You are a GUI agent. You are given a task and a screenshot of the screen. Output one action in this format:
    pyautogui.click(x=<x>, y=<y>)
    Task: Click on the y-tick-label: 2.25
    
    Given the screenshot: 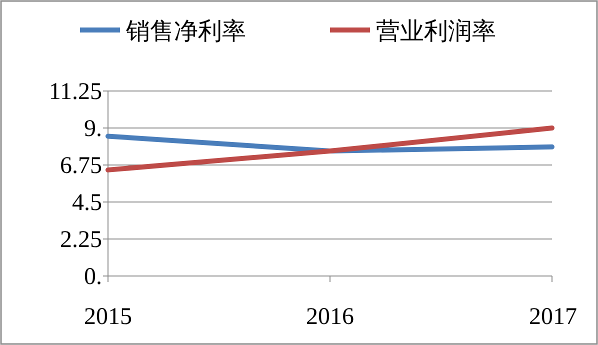 What is the action you would take?
    pyautogui.click(x=81, y=240)
    